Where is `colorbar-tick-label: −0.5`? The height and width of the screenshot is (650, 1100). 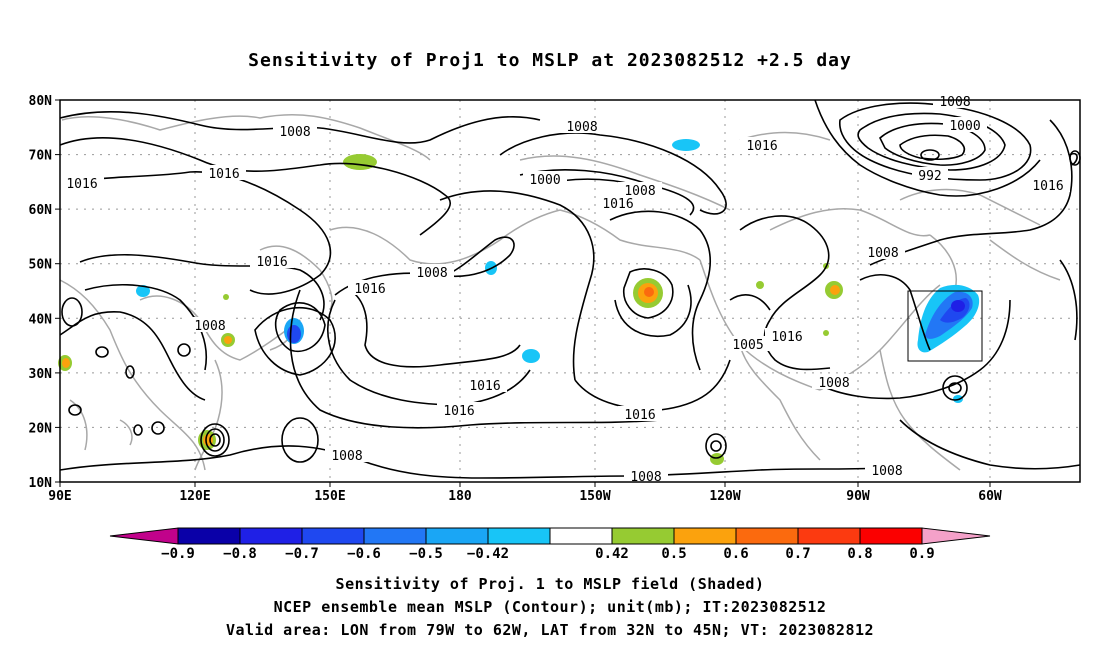 colorbar-tick-label: −0.5 is located at coordinates (426, 554).